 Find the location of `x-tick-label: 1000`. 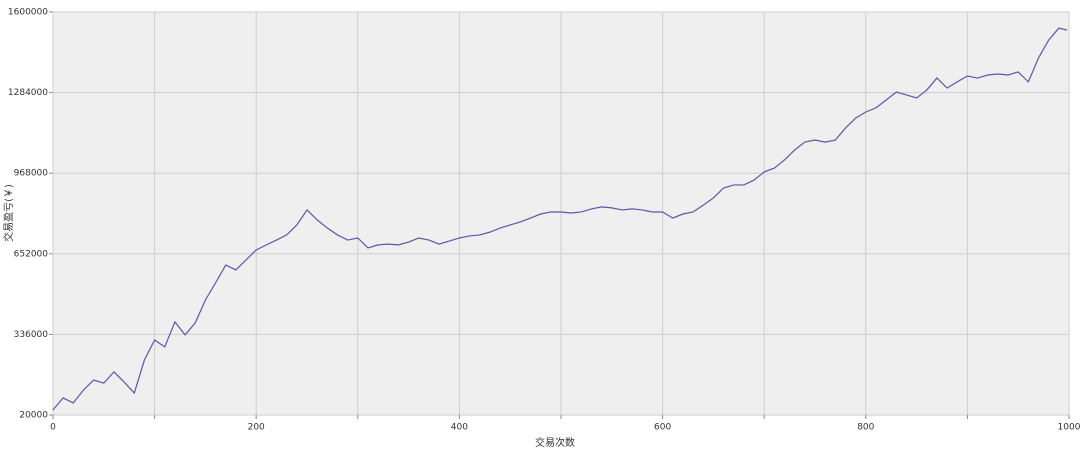

x-tick-label: 1000 is located at coordinates (1069, 428).